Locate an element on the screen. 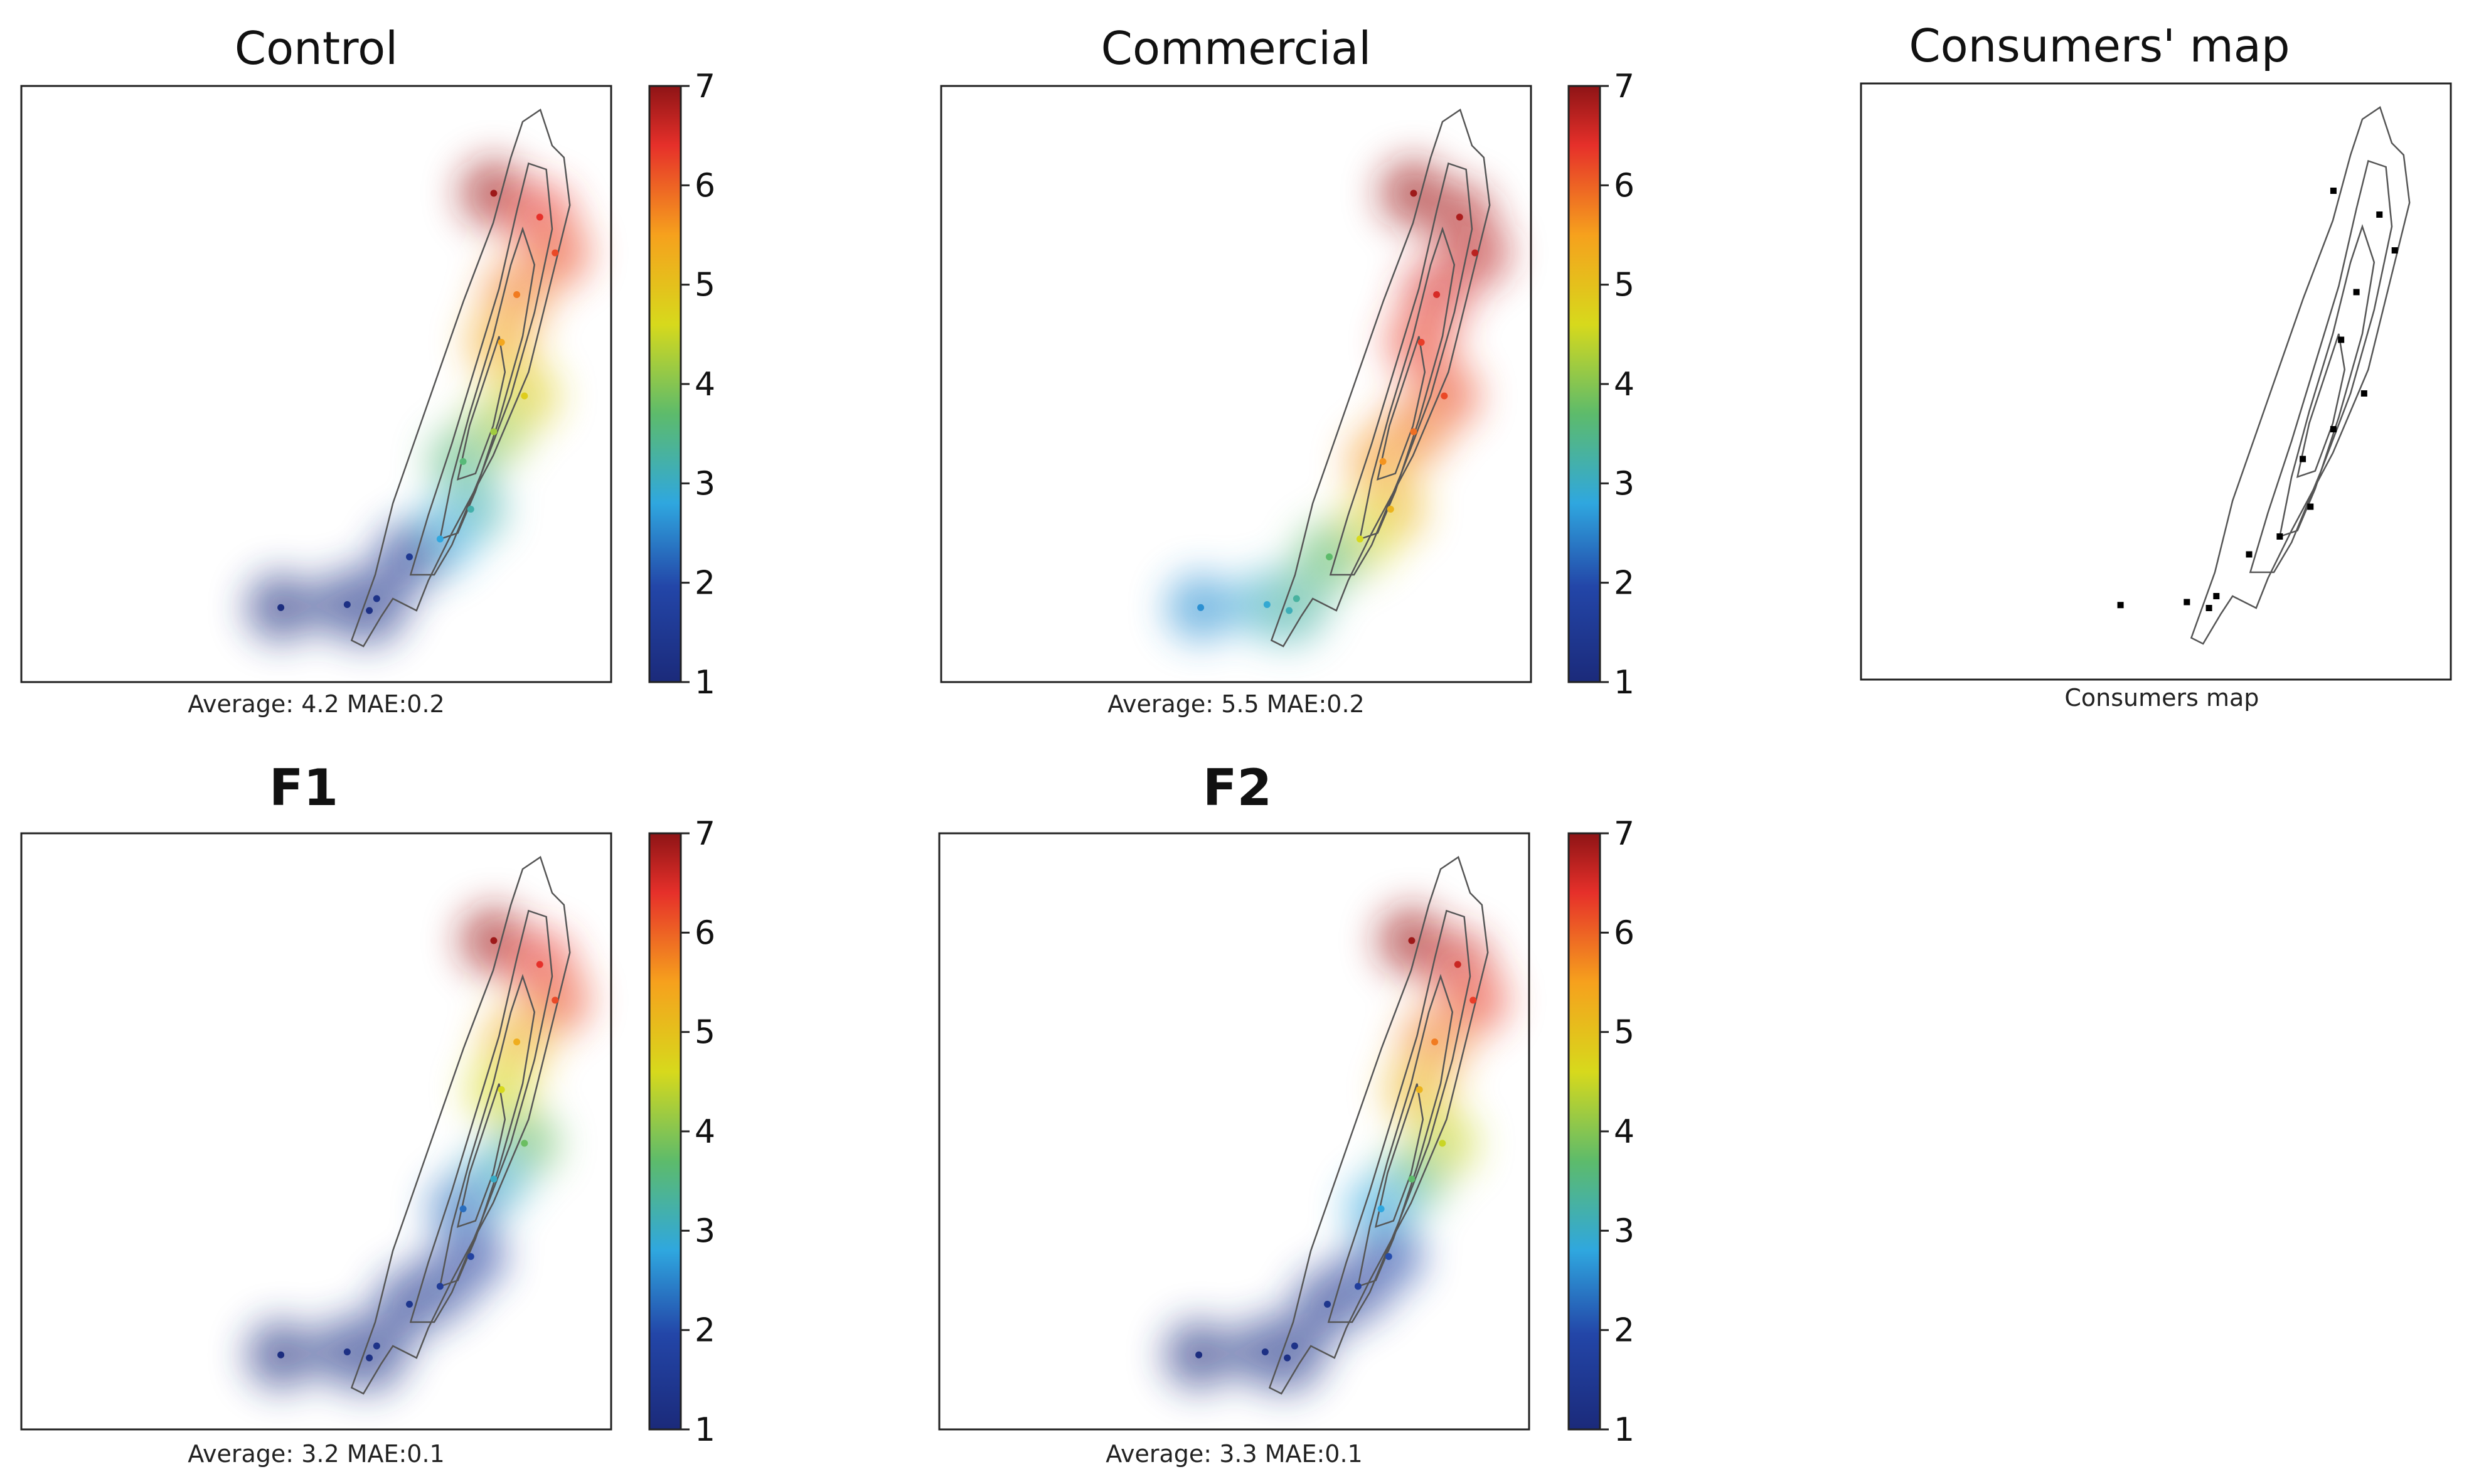 The height and width of the screenshot is (1484, 2469). panel-f1: F1 Average: 3.2 MAE:0.1 1 2 3 4 5 6 7 is located at coordinates (367, 1113).